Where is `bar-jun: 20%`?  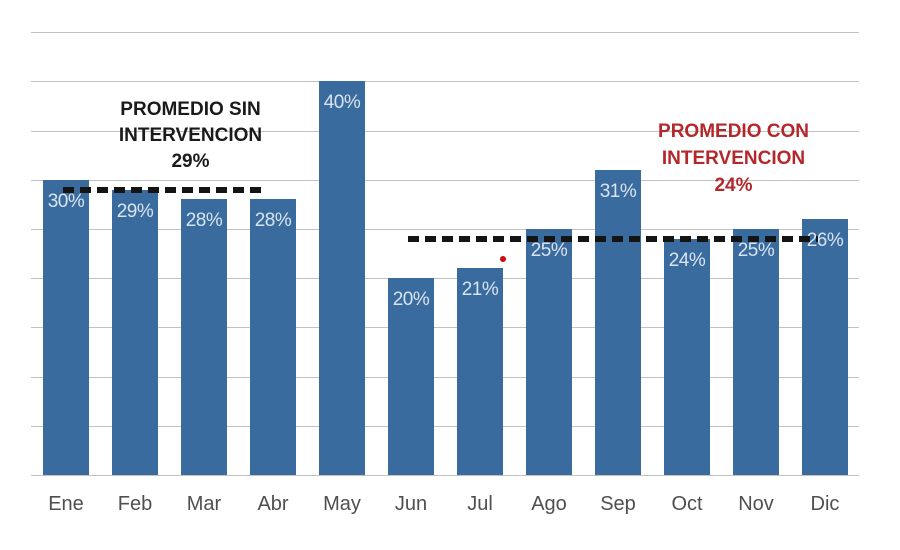
bar-jun: 20% is located at coordinates (411, 376).